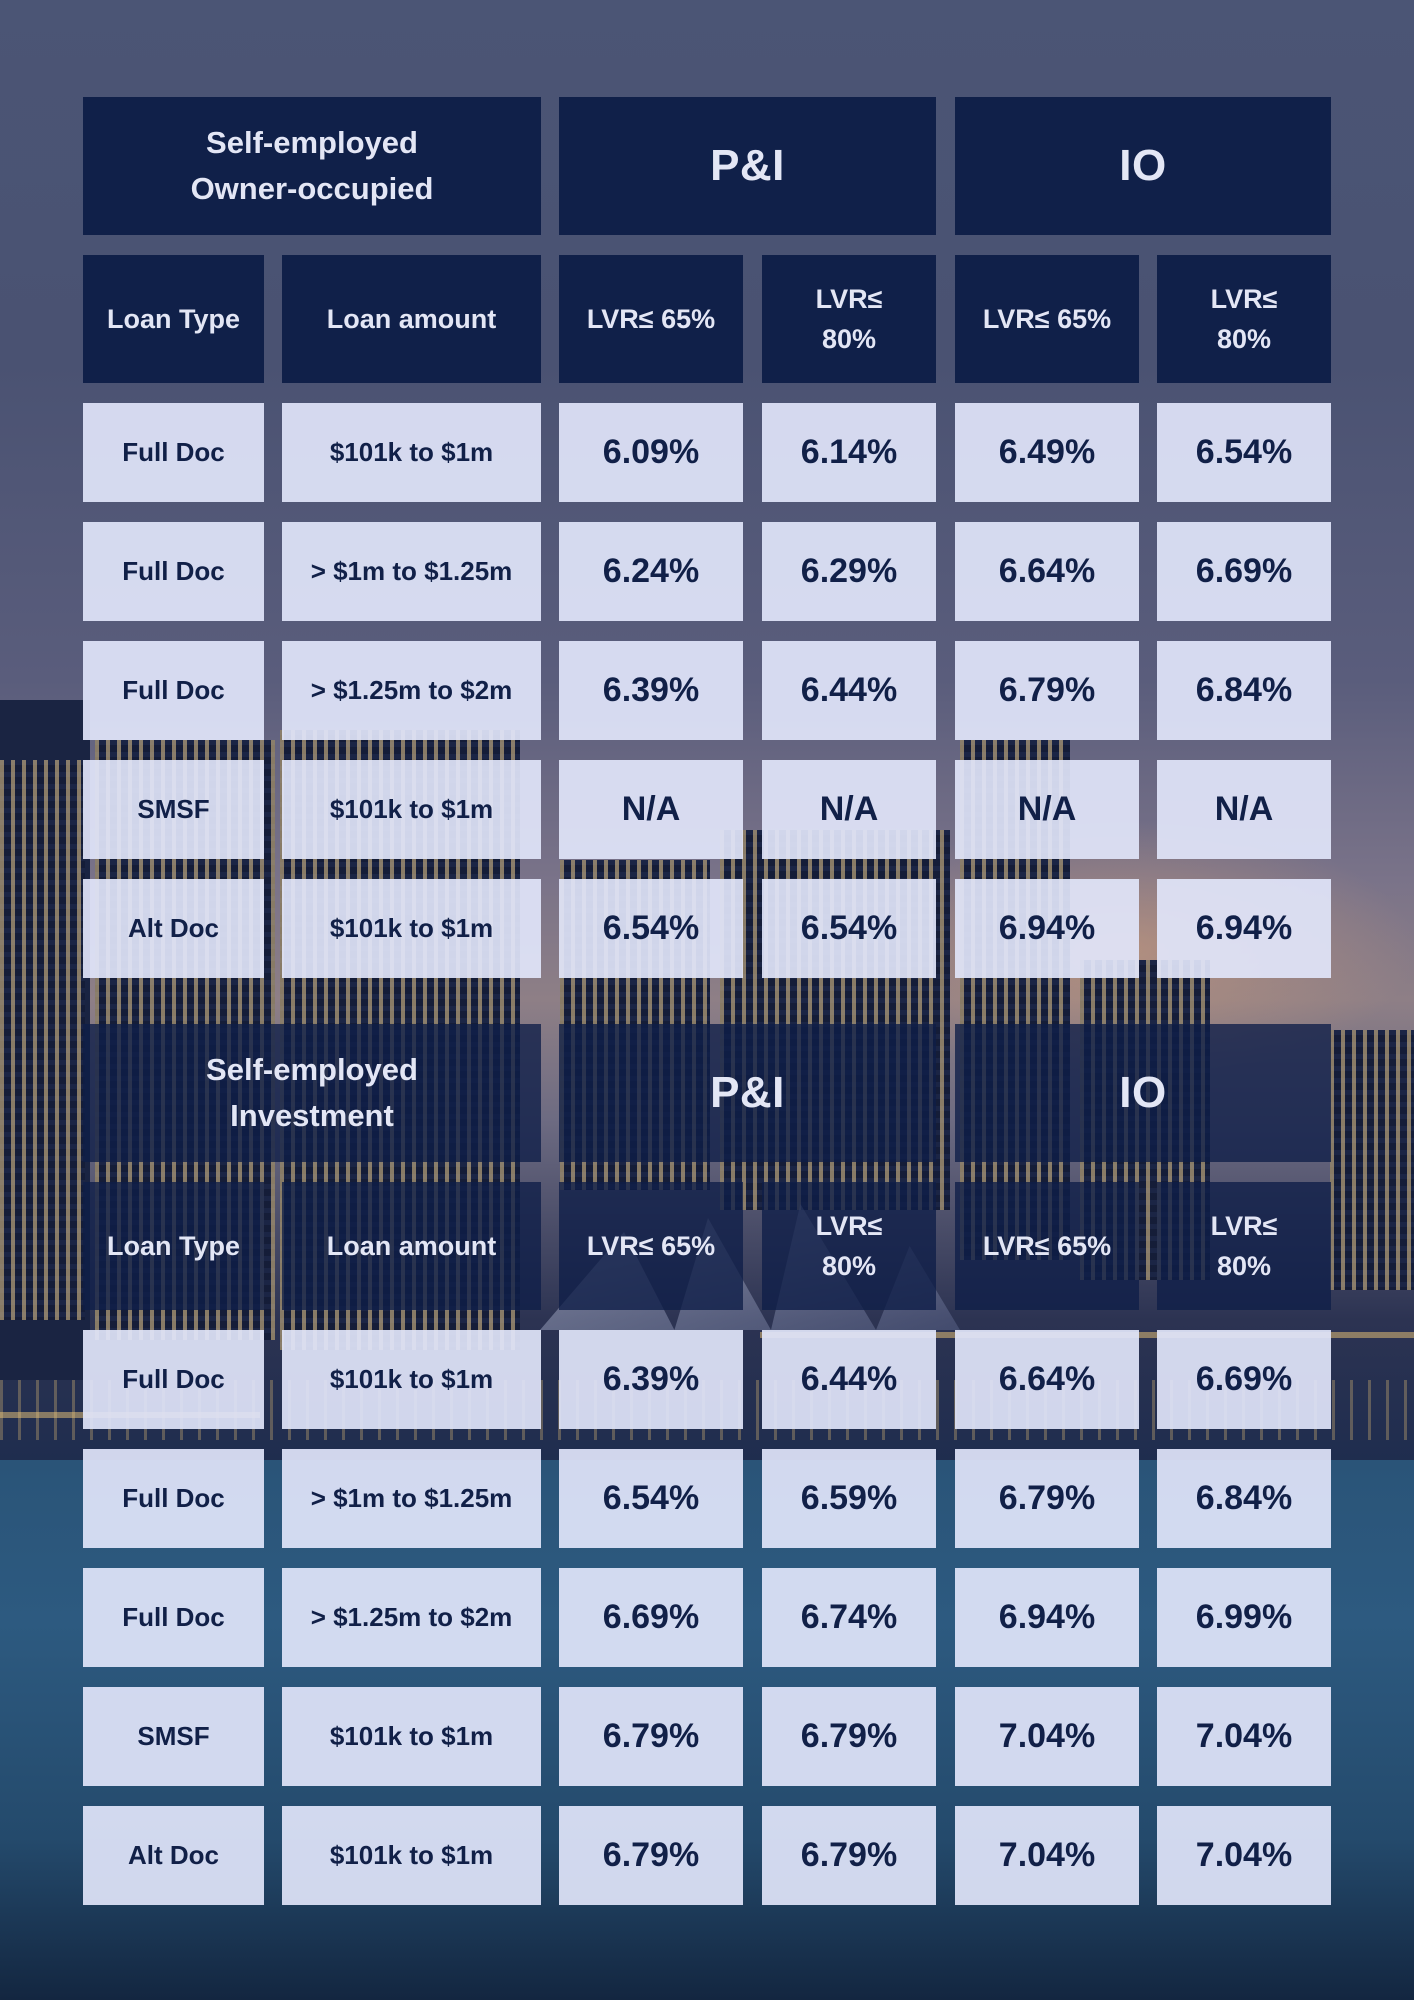  I want to click on rate-cell: 6.09%, so click(651, 452).